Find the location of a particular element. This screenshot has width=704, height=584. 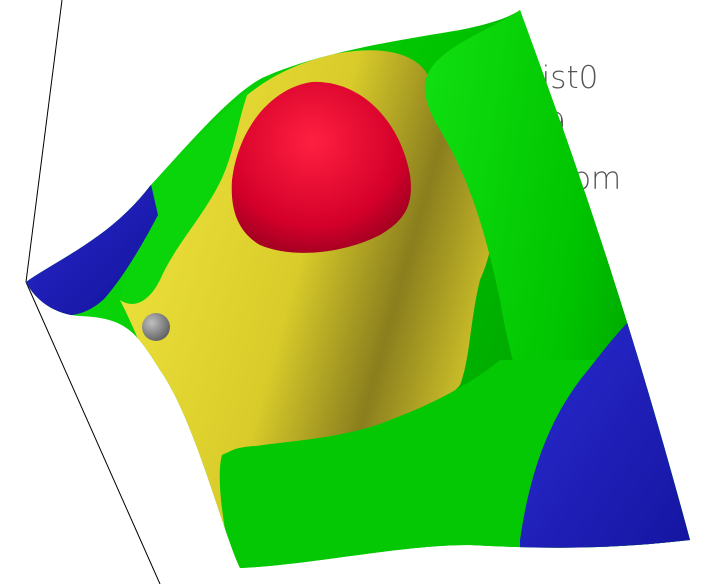

probe-marker is located at coordinates (156, 327).